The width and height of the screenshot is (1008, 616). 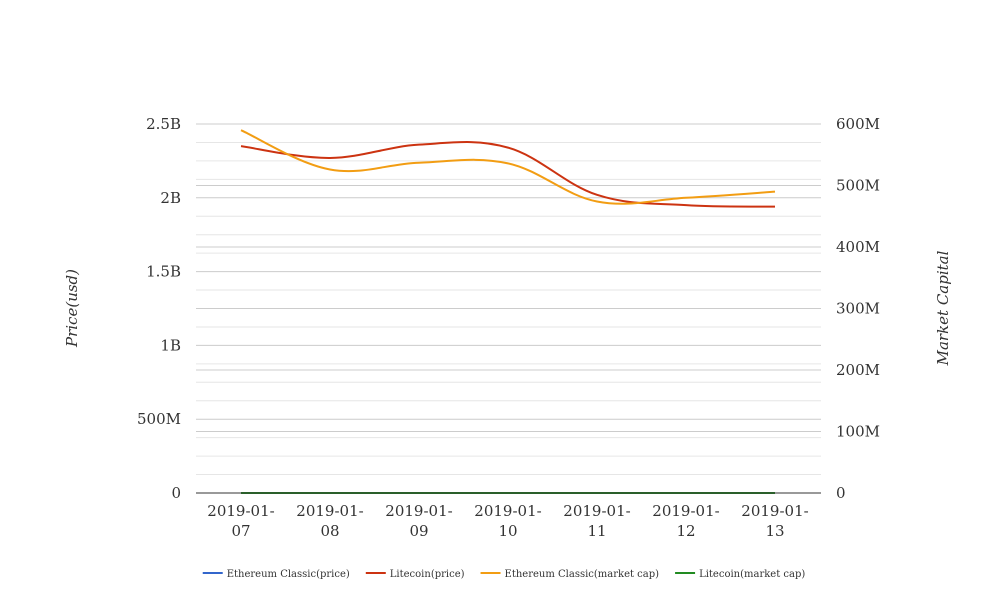 What do you see at coordinates (841, 493) in the screenshot?
I see `right-y-tick-label: 0` at bounding box center [841, 493].